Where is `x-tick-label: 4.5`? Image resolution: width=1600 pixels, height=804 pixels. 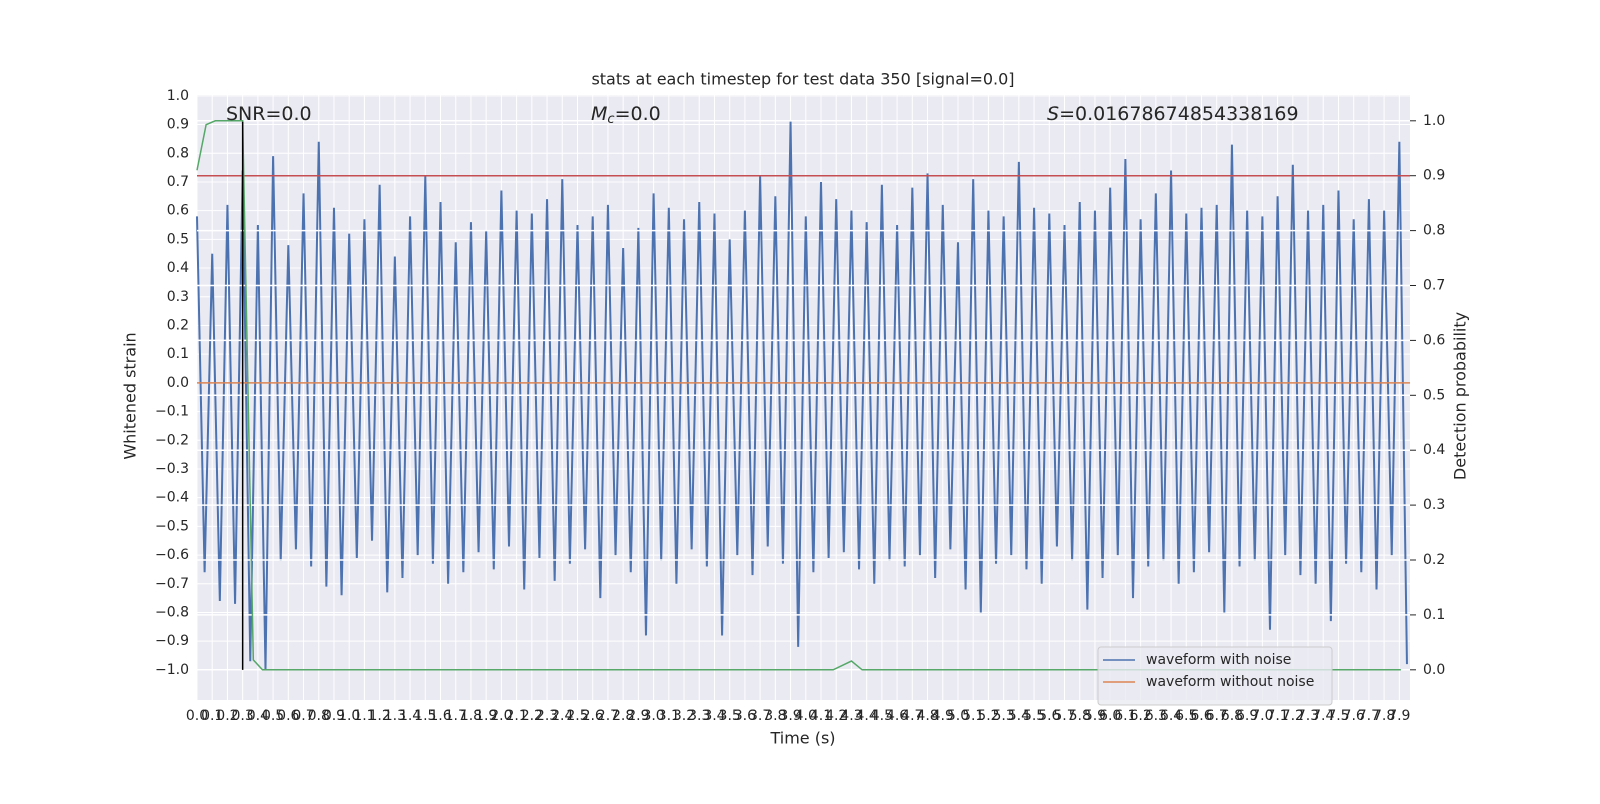
x-tick-label: 4.5 is located at coordinates (882, 716).